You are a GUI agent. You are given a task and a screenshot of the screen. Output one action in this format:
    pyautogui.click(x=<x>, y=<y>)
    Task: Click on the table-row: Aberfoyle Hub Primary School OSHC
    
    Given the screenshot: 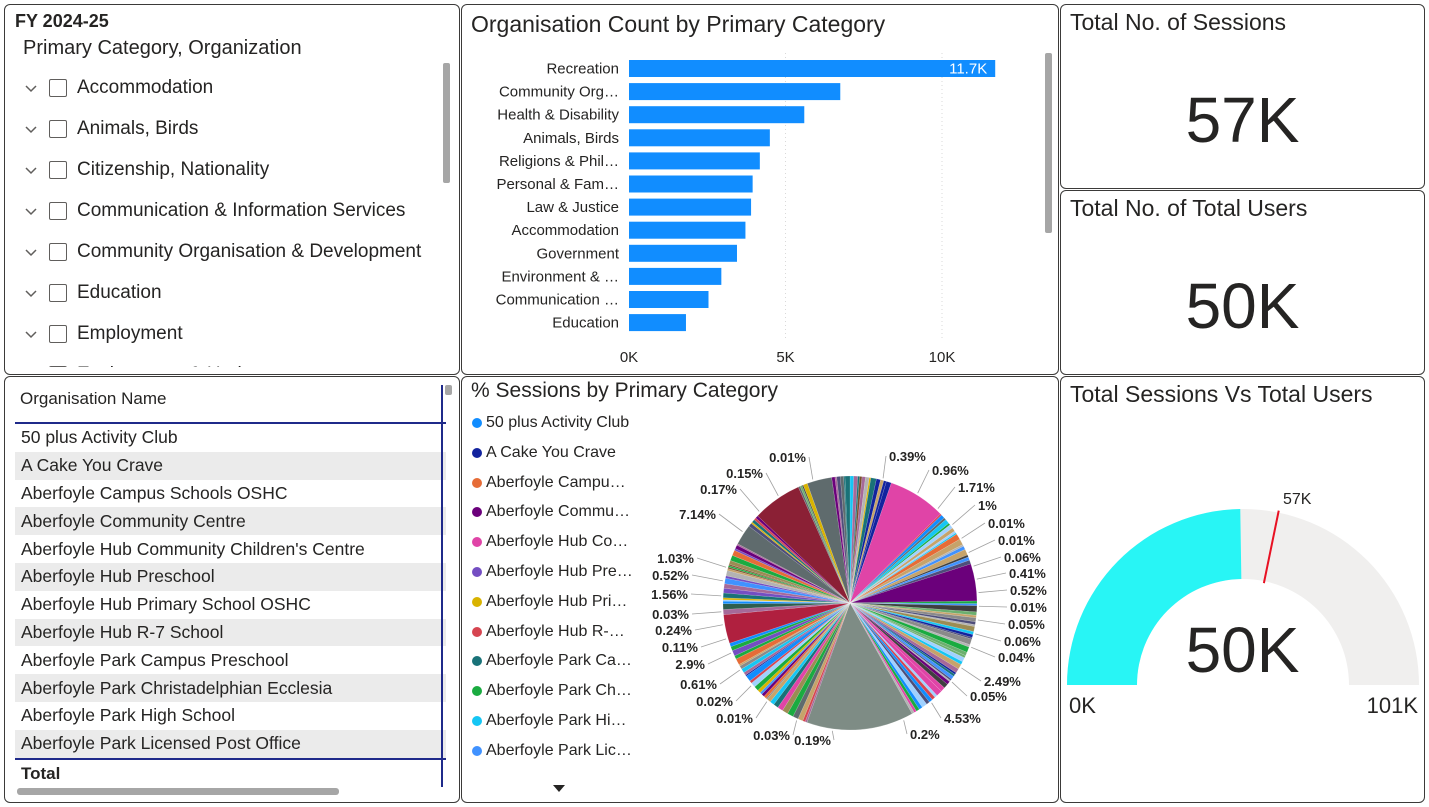 What is the action you would take?
    pyautogui.click(x=166, y=604)
    